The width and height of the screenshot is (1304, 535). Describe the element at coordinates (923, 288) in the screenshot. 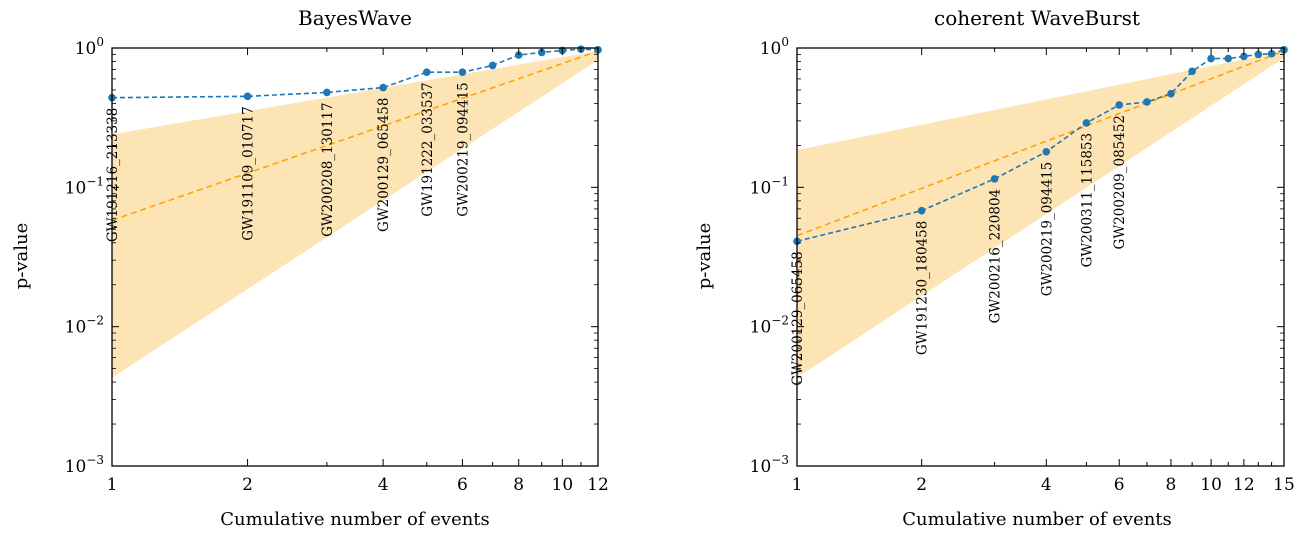

I see `event-label: GW191230_180458` at that location.